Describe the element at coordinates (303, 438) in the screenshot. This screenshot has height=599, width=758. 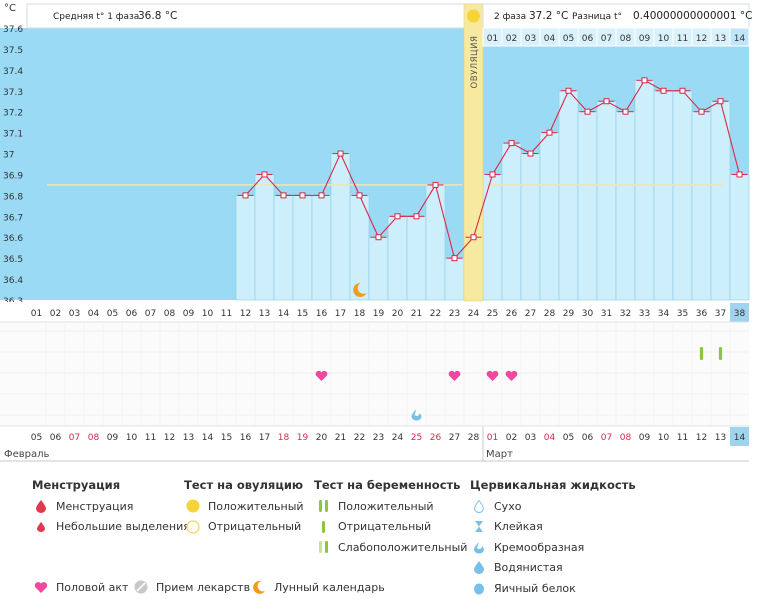
I see `calendar-date-label: 19` at that location.